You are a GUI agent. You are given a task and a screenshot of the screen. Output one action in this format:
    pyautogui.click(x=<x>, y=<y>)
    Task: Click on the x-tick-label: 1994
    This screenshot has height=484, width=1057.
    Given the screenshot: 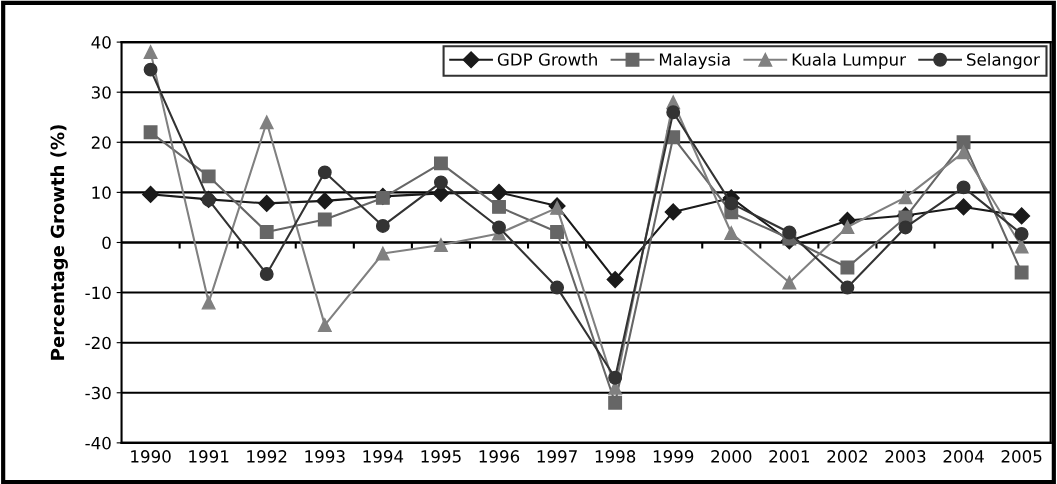 What is the action you would take?
    pyautogui.click(x=383, y=456)
    